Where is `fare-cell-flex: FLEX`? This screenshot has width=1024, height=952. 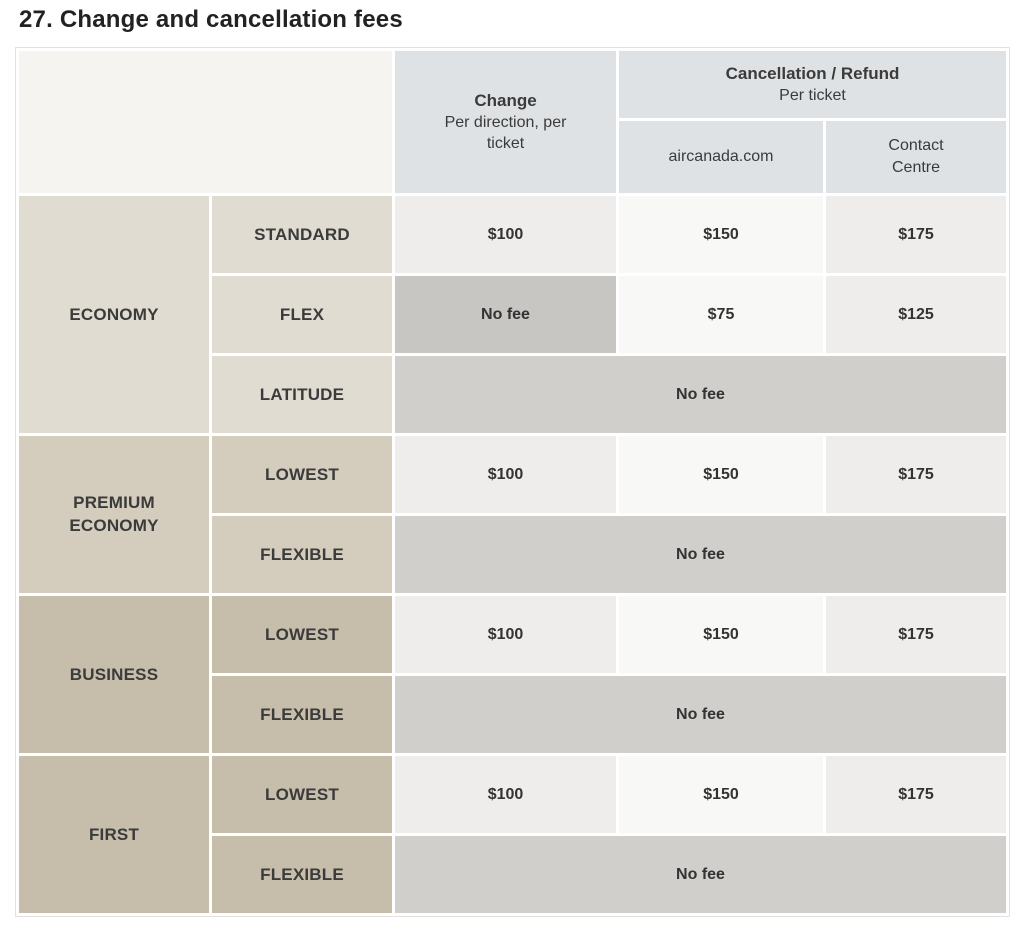
fare-cell-flex: FLEX is located at coordinates (302, 314).